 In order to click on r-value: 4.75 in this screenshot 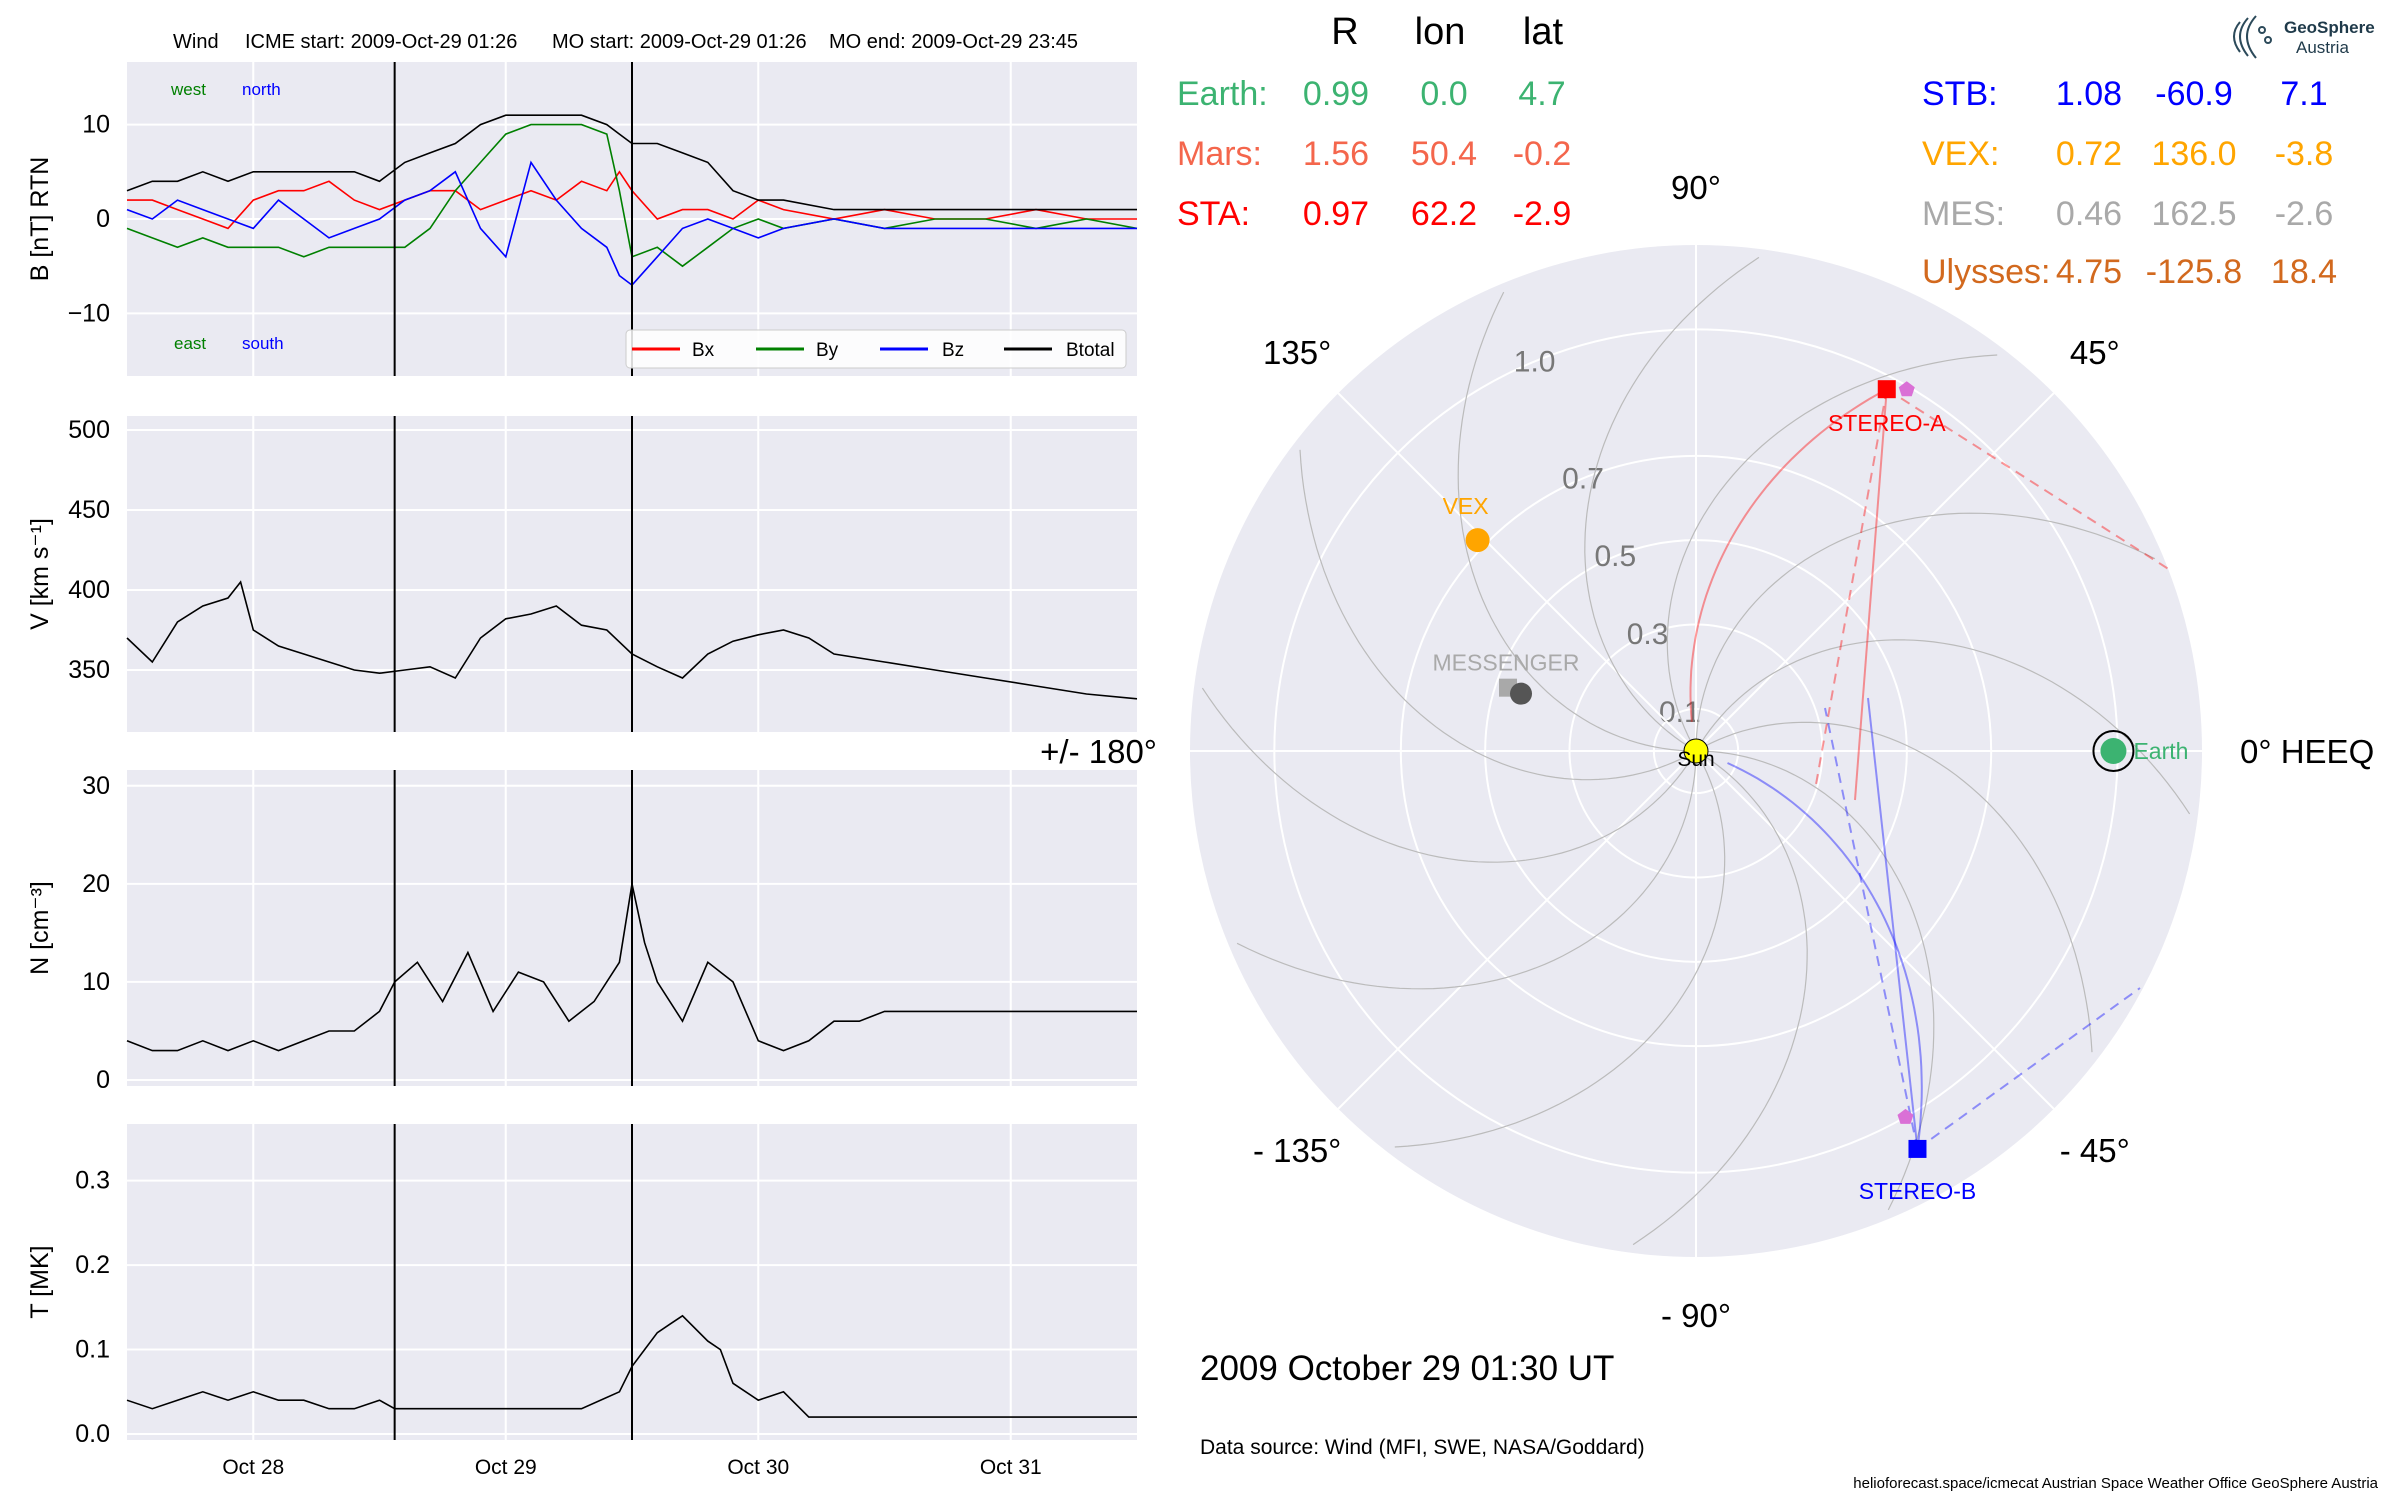, I will do `click(2089, 272)`.